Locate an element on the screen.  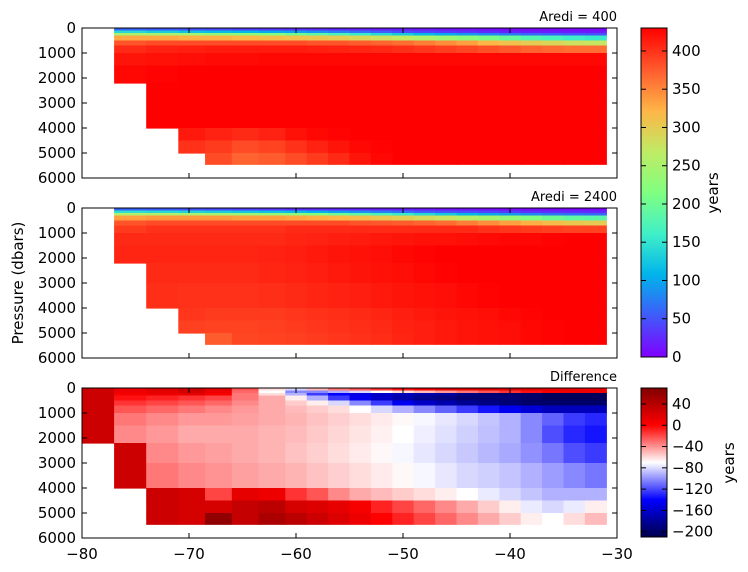
y-tick-label: 3000 is located at coordinates (57, 103).